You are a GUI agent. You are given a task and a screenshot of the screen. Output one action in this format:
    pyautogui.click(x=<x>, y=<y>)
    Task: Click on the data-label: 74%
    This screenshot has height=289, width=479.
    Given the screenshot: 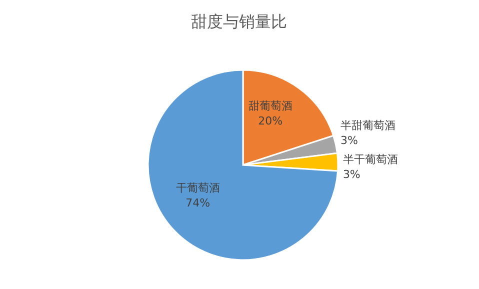 What is the action you would take?
    pyautogui.click(x=198, y=203)
    